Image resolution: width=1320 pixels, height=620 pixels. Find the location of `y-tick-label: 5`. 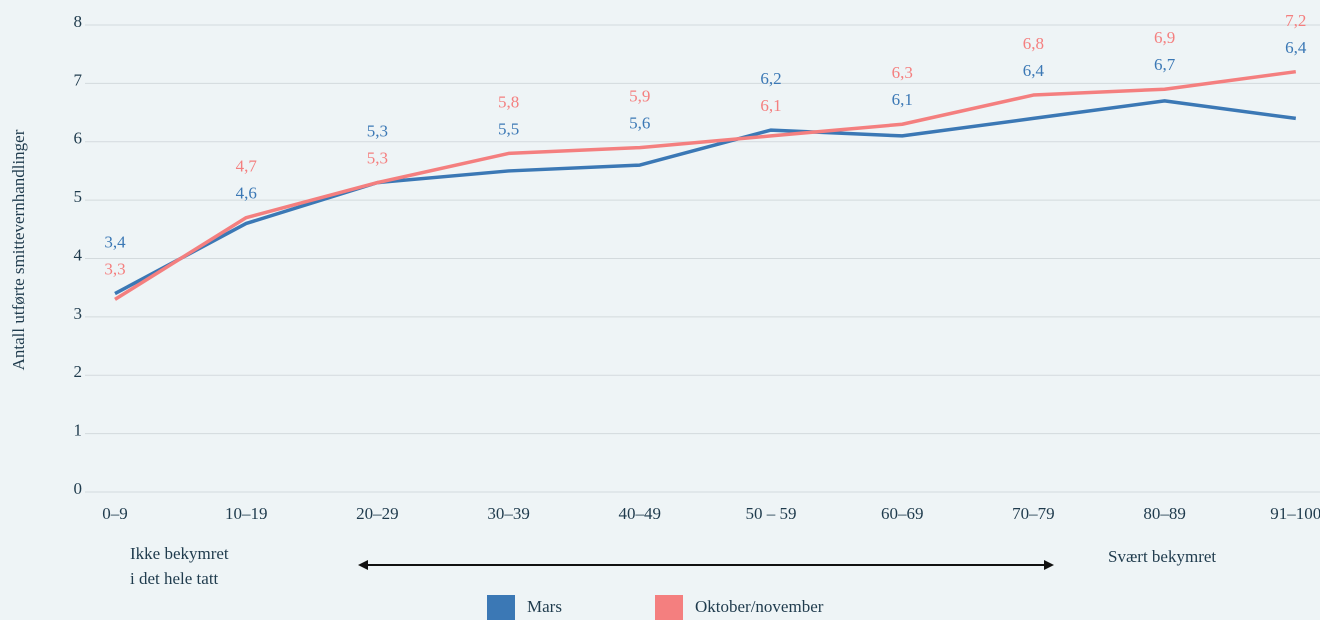

y-tick-label: 5 is located at coordinates (78, 196).